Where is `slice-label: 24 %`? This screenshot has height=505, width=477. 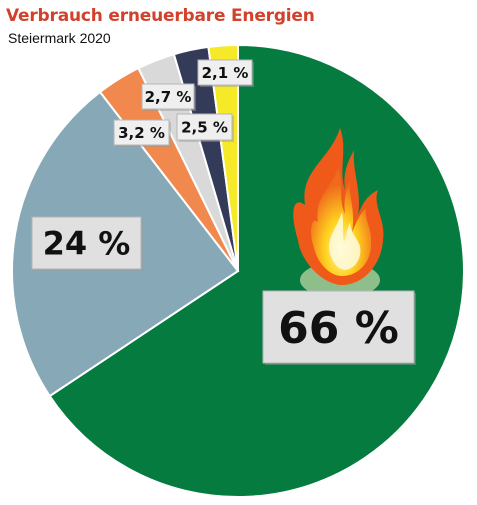
slice-label: 24 % is located at coordinates (87, 243).